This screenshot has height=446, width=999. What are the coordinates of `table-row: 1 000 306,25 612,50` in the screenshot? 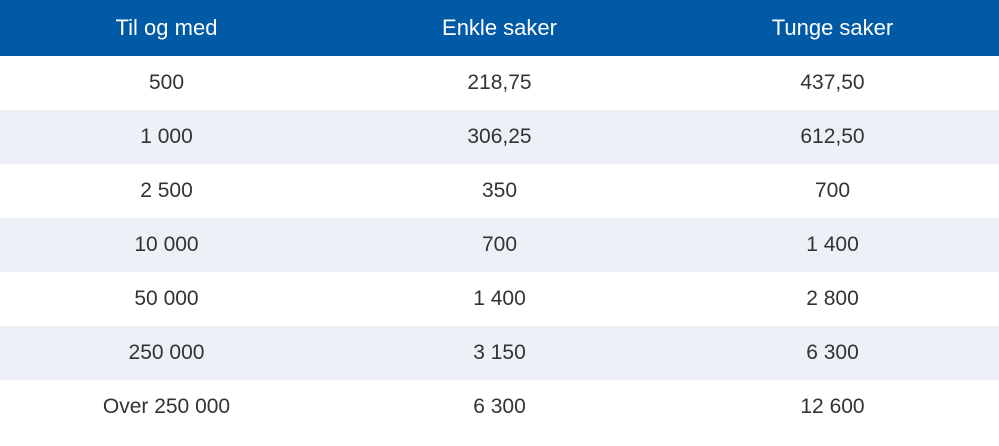 It's located at (499, 137).